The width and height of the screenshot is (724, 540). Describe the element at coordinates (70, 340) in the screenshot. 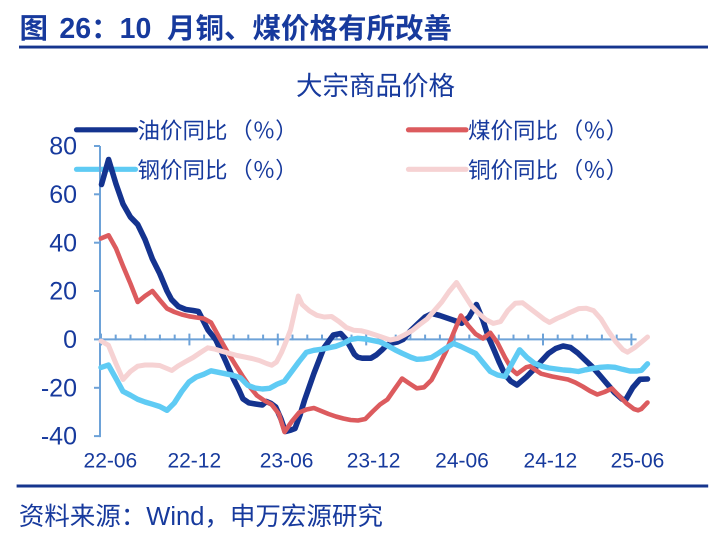

I see `svg-text: 0` at that location.